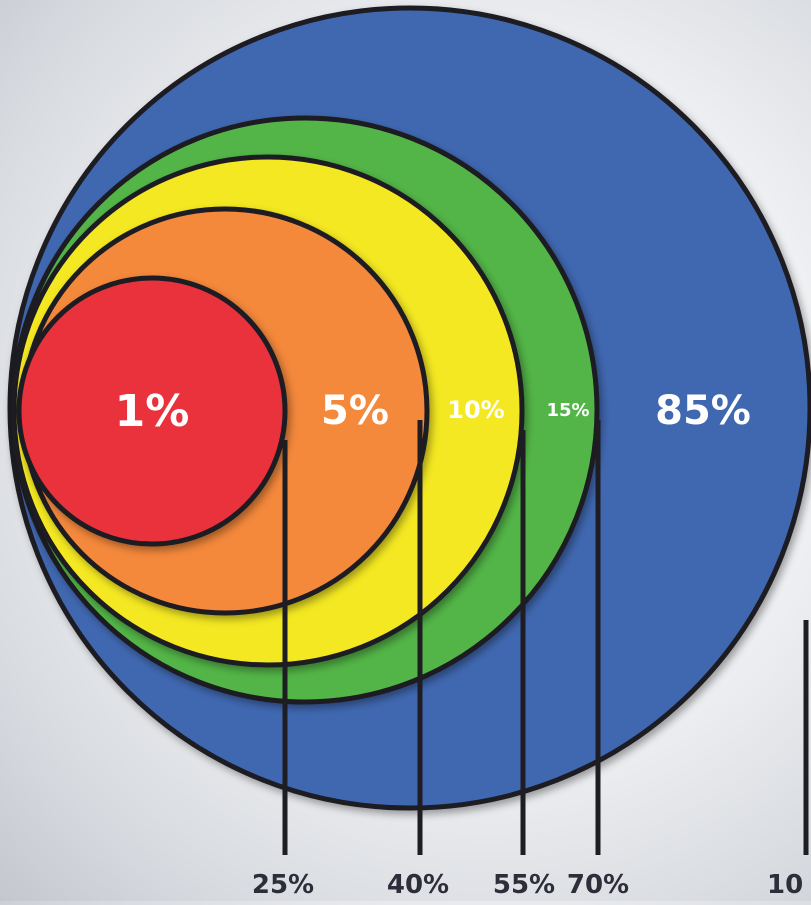 The image size is (811, 905). I want to click on ring-red, so click(152, 411).